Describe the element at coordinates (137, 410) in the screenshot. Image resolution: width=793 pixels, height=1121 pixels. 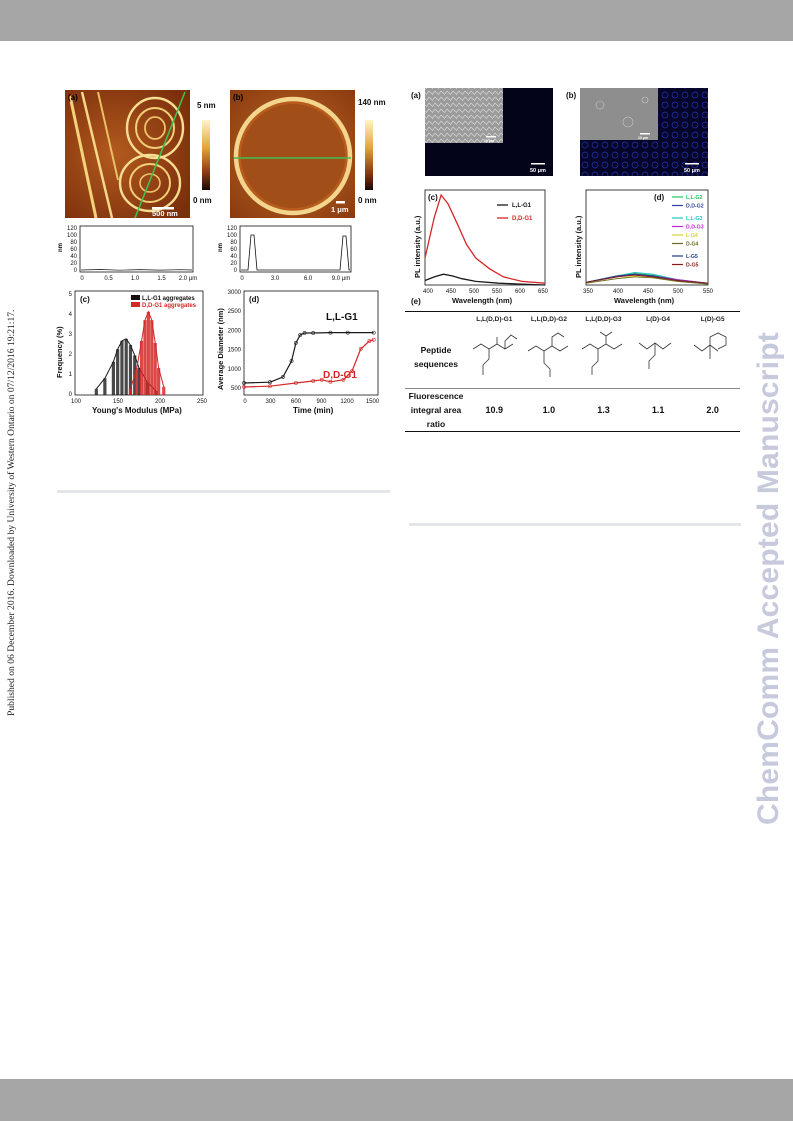
I see `histogram-xlabel: Young's Modulus (MPa)` at that location.